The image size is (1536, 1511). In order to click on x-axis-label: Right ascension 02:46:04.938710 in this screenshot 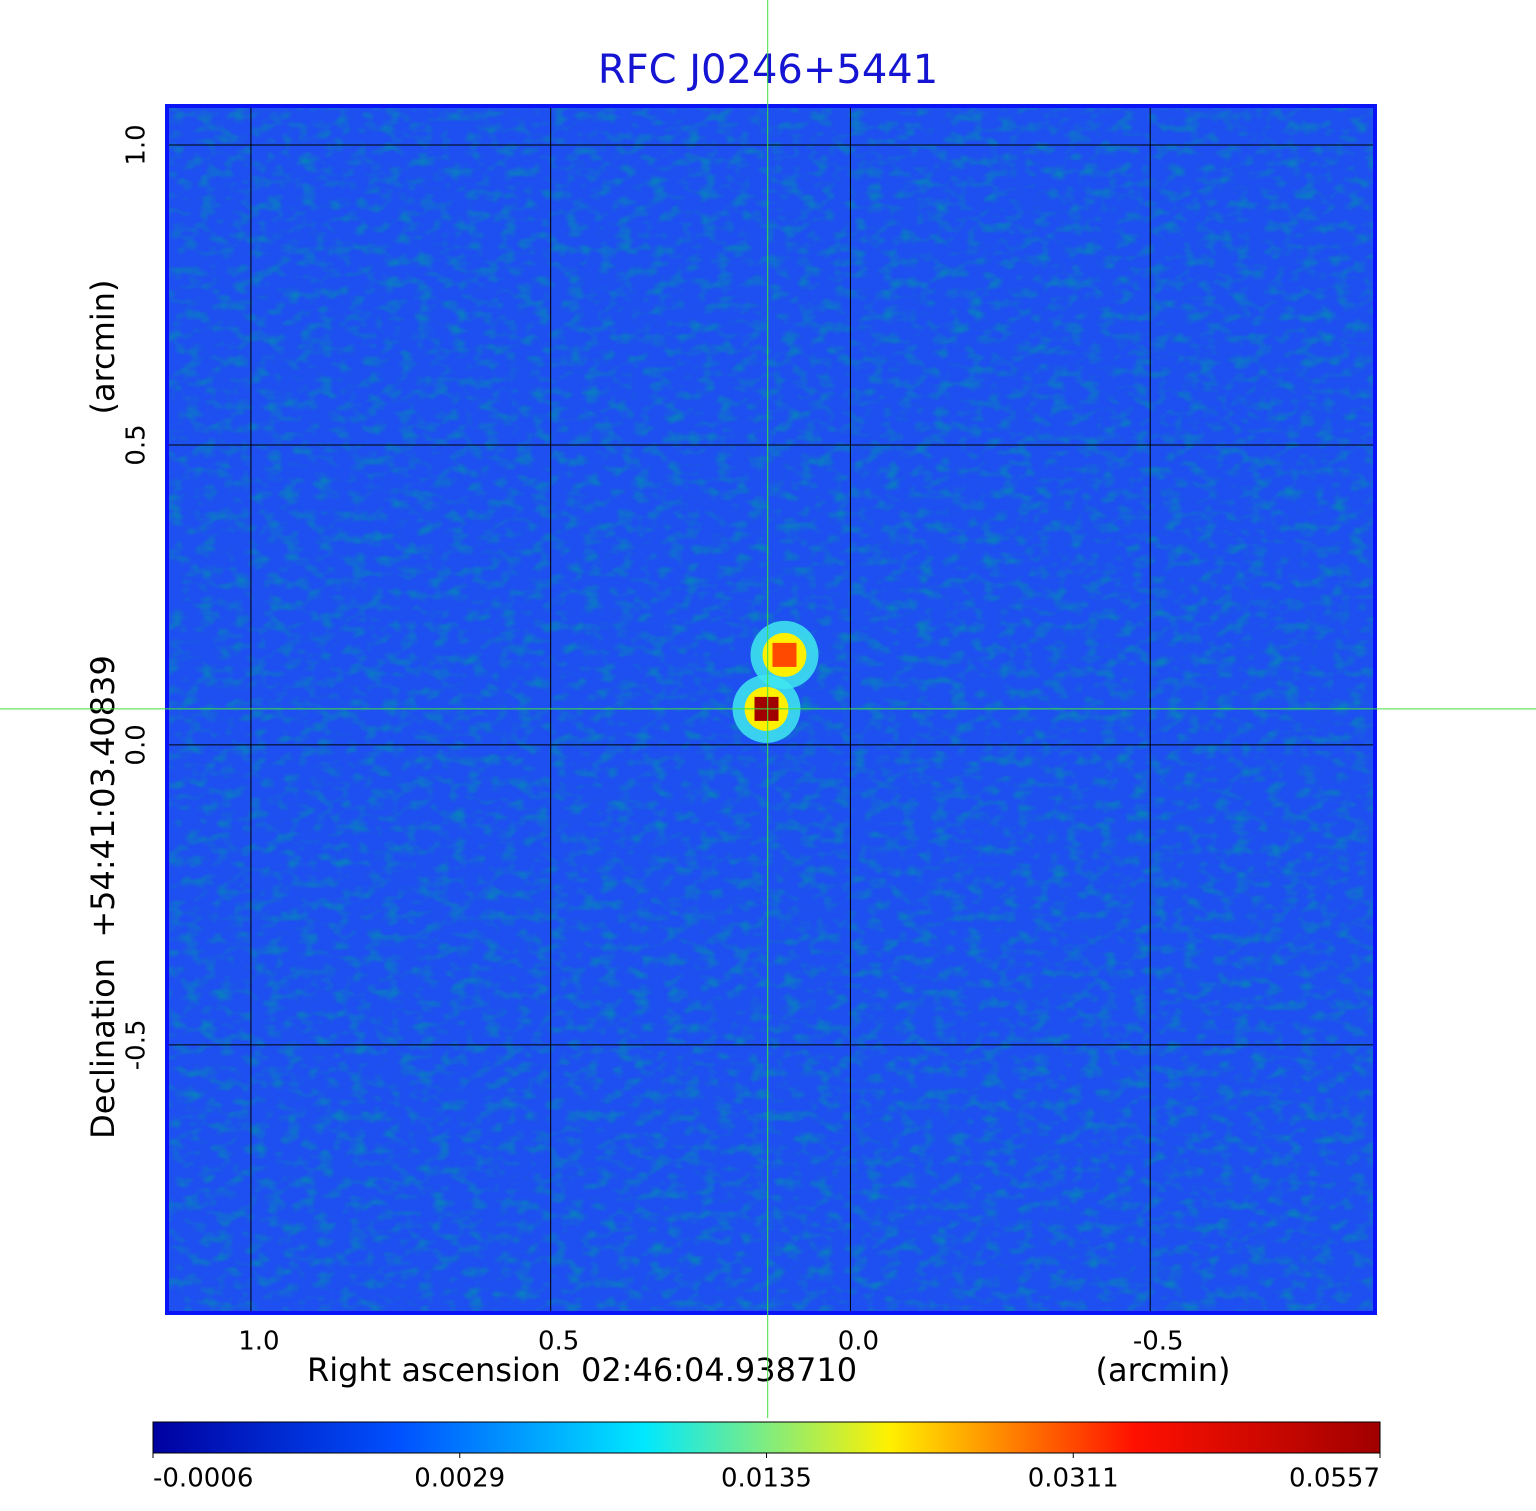, I will do `click(582, 1370)`.